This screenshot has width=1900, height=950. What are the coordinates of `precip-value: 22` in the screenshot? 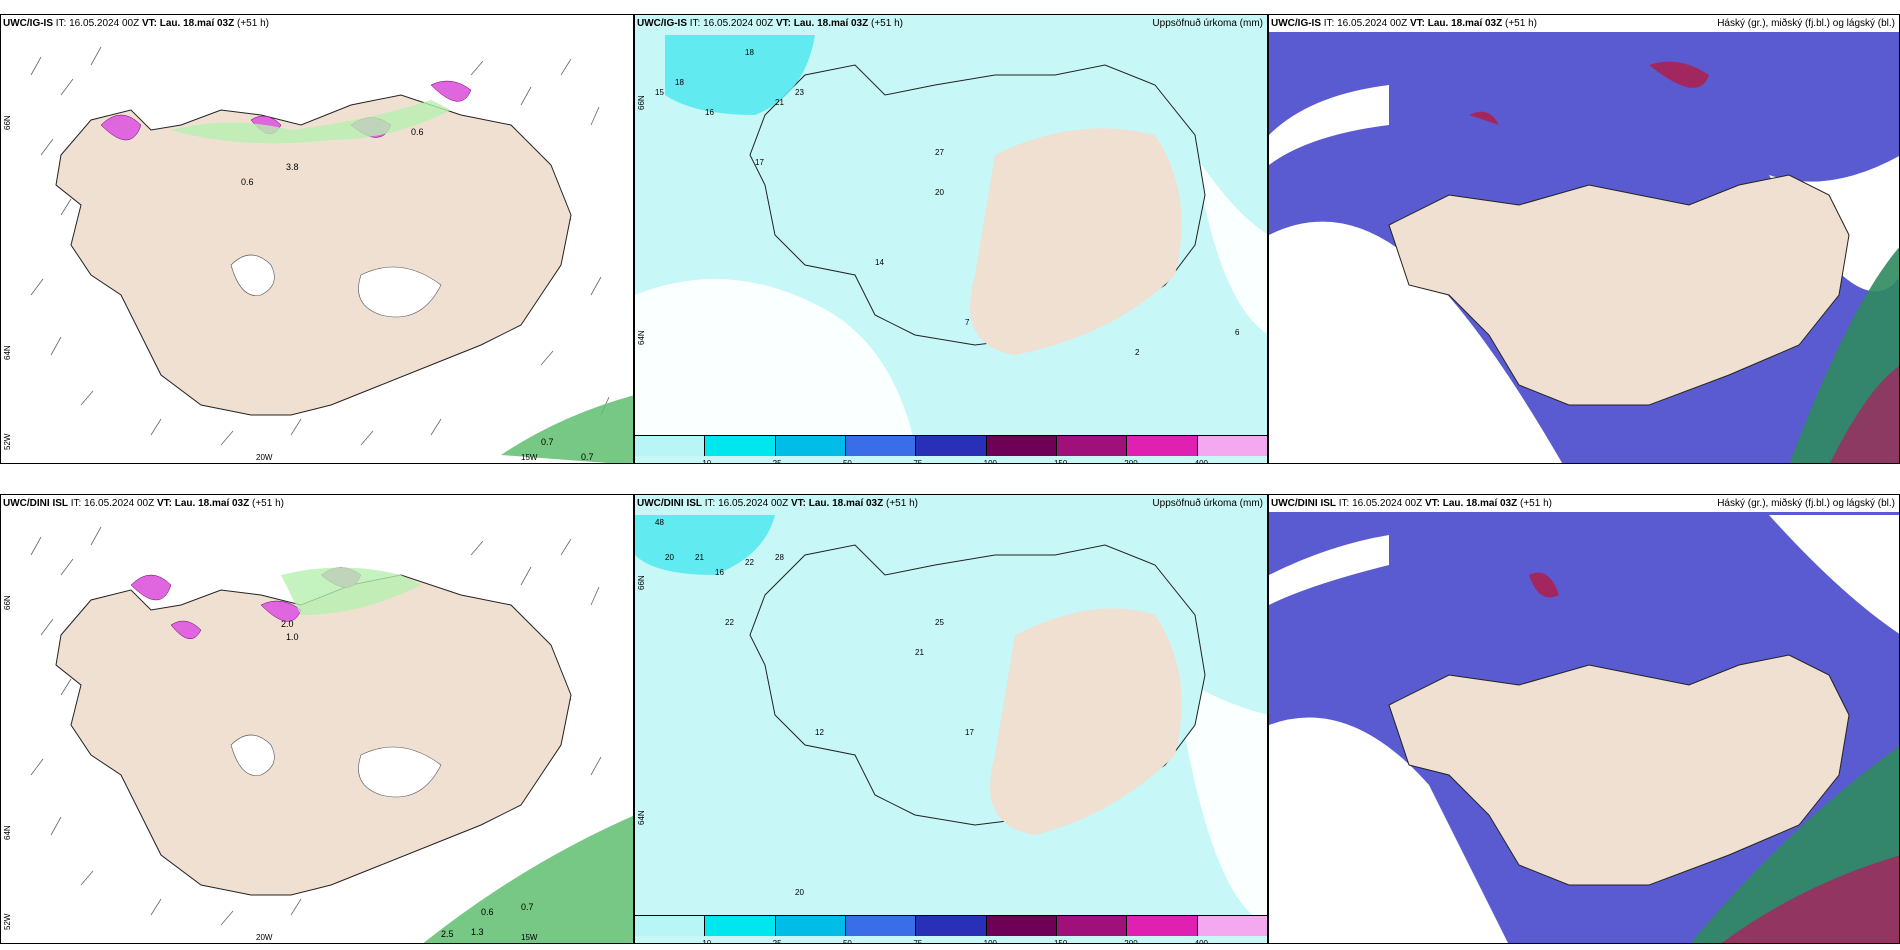 It's located at (749, 562).